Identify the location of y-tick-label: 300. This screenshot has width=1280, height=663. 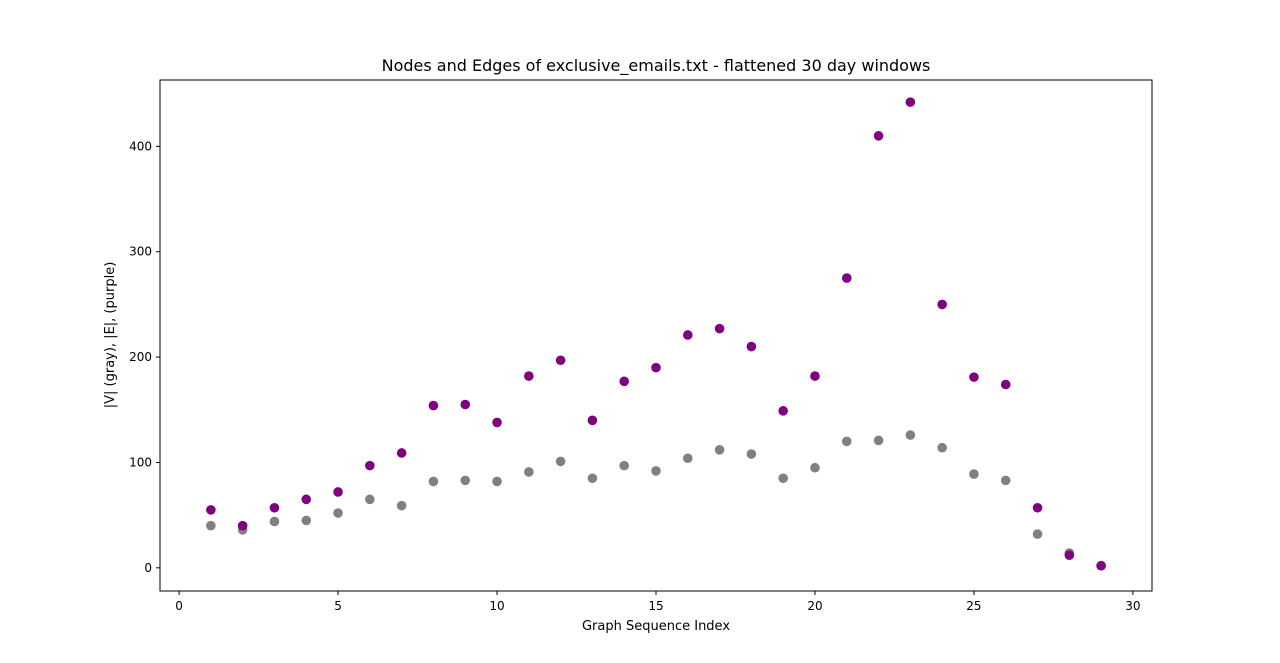
(140, 252).